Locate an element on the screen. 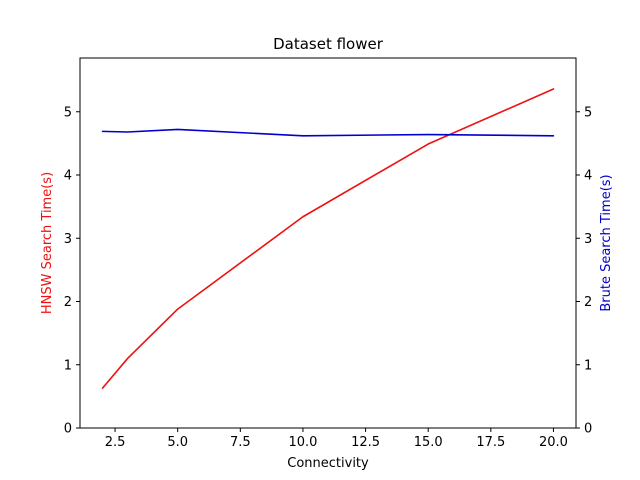 This screenshot has height=480, width=640. x-tick-label: 17.5 is located at coordinates (490, 442).